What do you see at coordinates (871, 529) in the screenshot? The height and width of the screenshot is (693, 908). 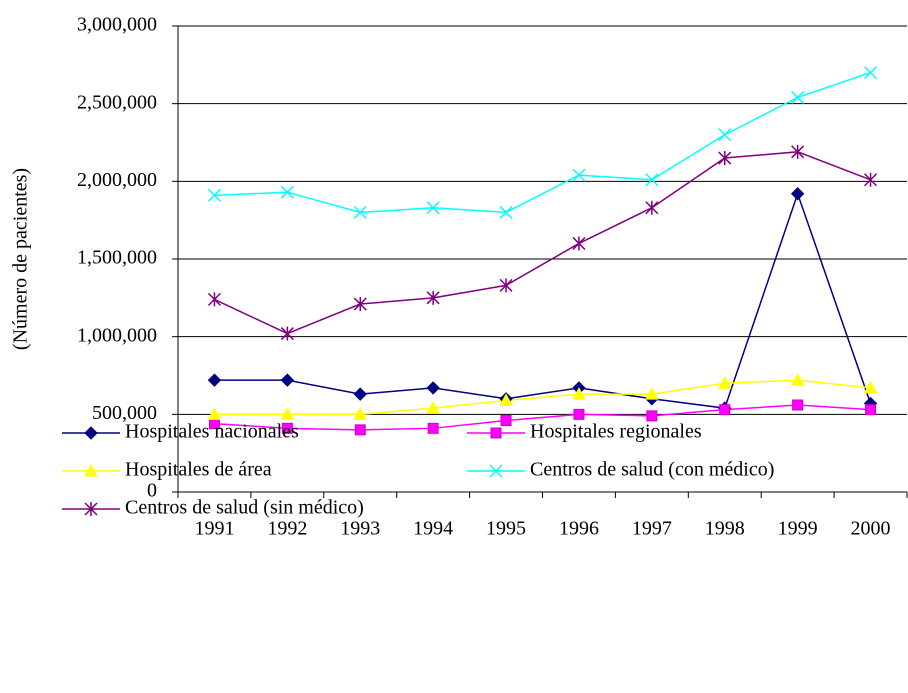 I see `x-tick-label: 2000` at bounding box center [871, 529].